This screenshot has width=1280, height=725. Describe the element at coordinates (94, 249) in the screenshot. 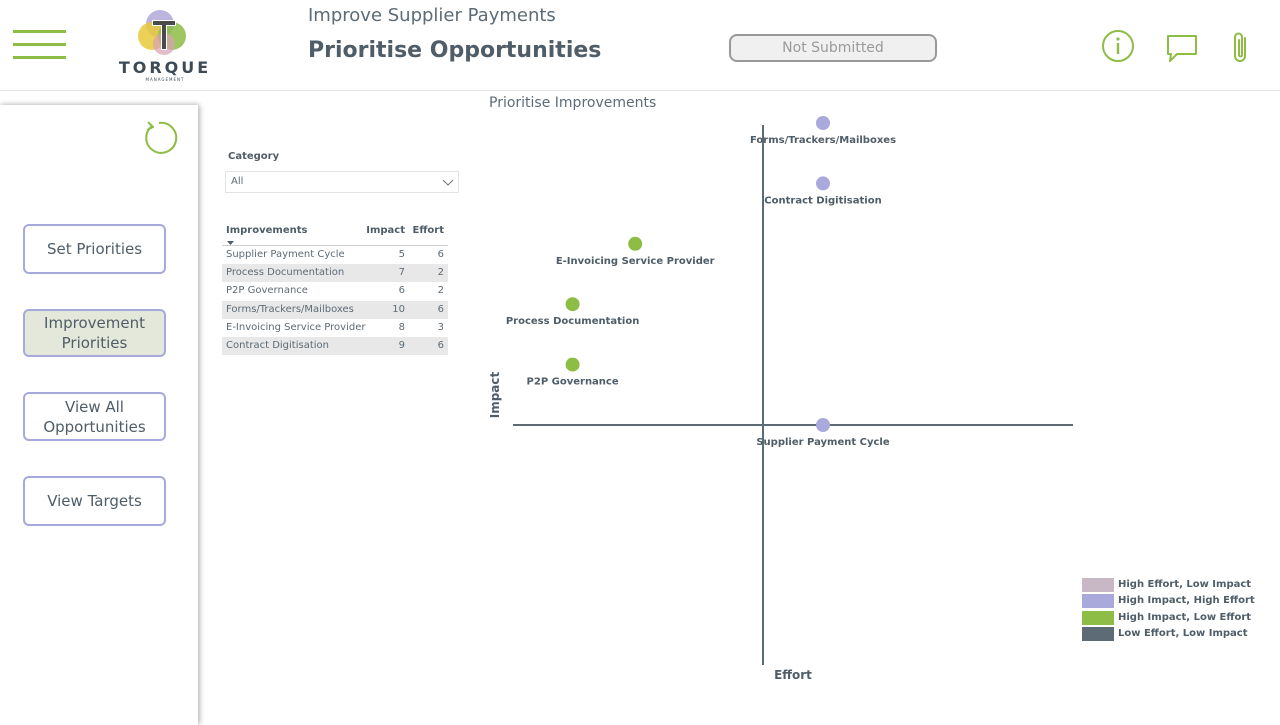

I see `set-priorities-button: Set Priorities` at that location.